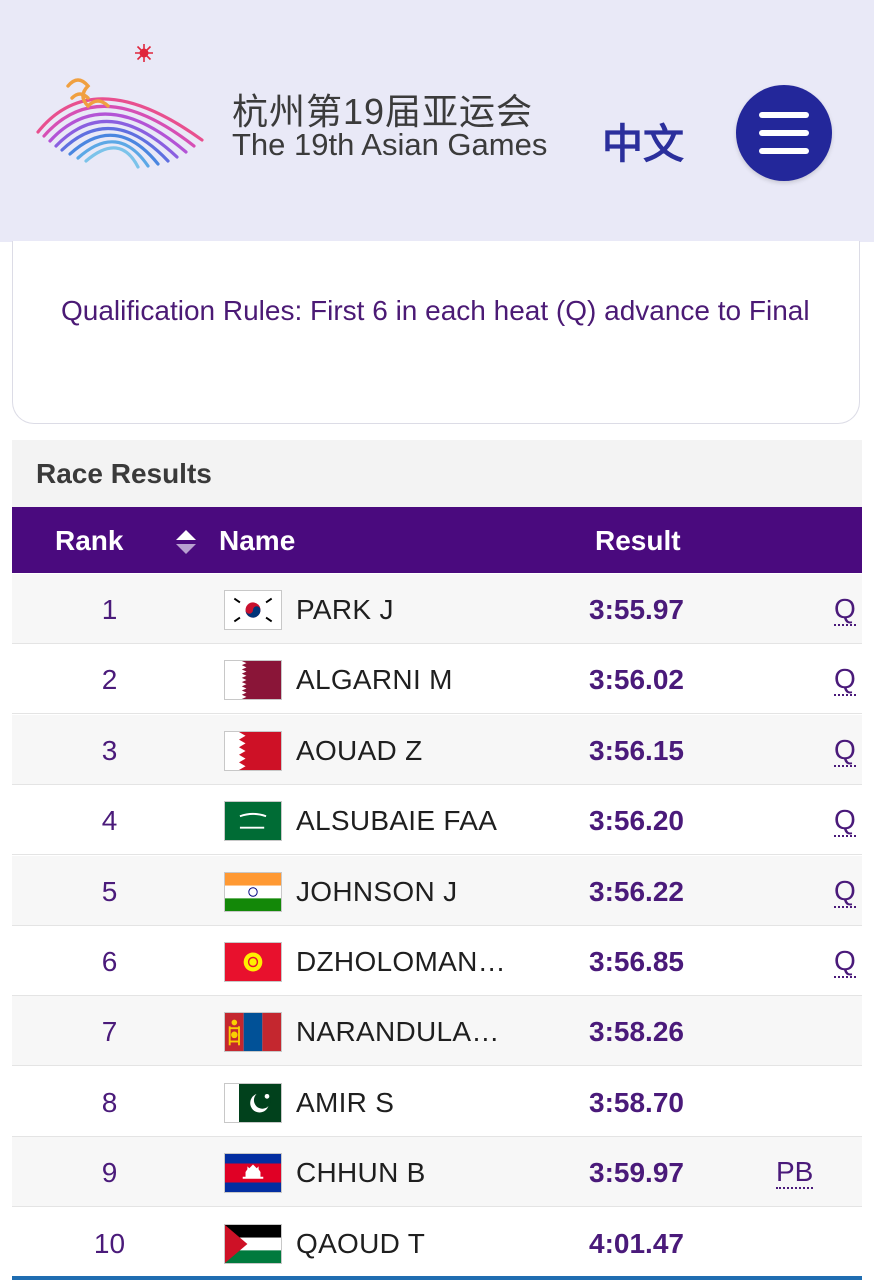  Describe the element at coordinates (636, 821) in the screenshot. I see `result-time: 3:56.20` at that location.